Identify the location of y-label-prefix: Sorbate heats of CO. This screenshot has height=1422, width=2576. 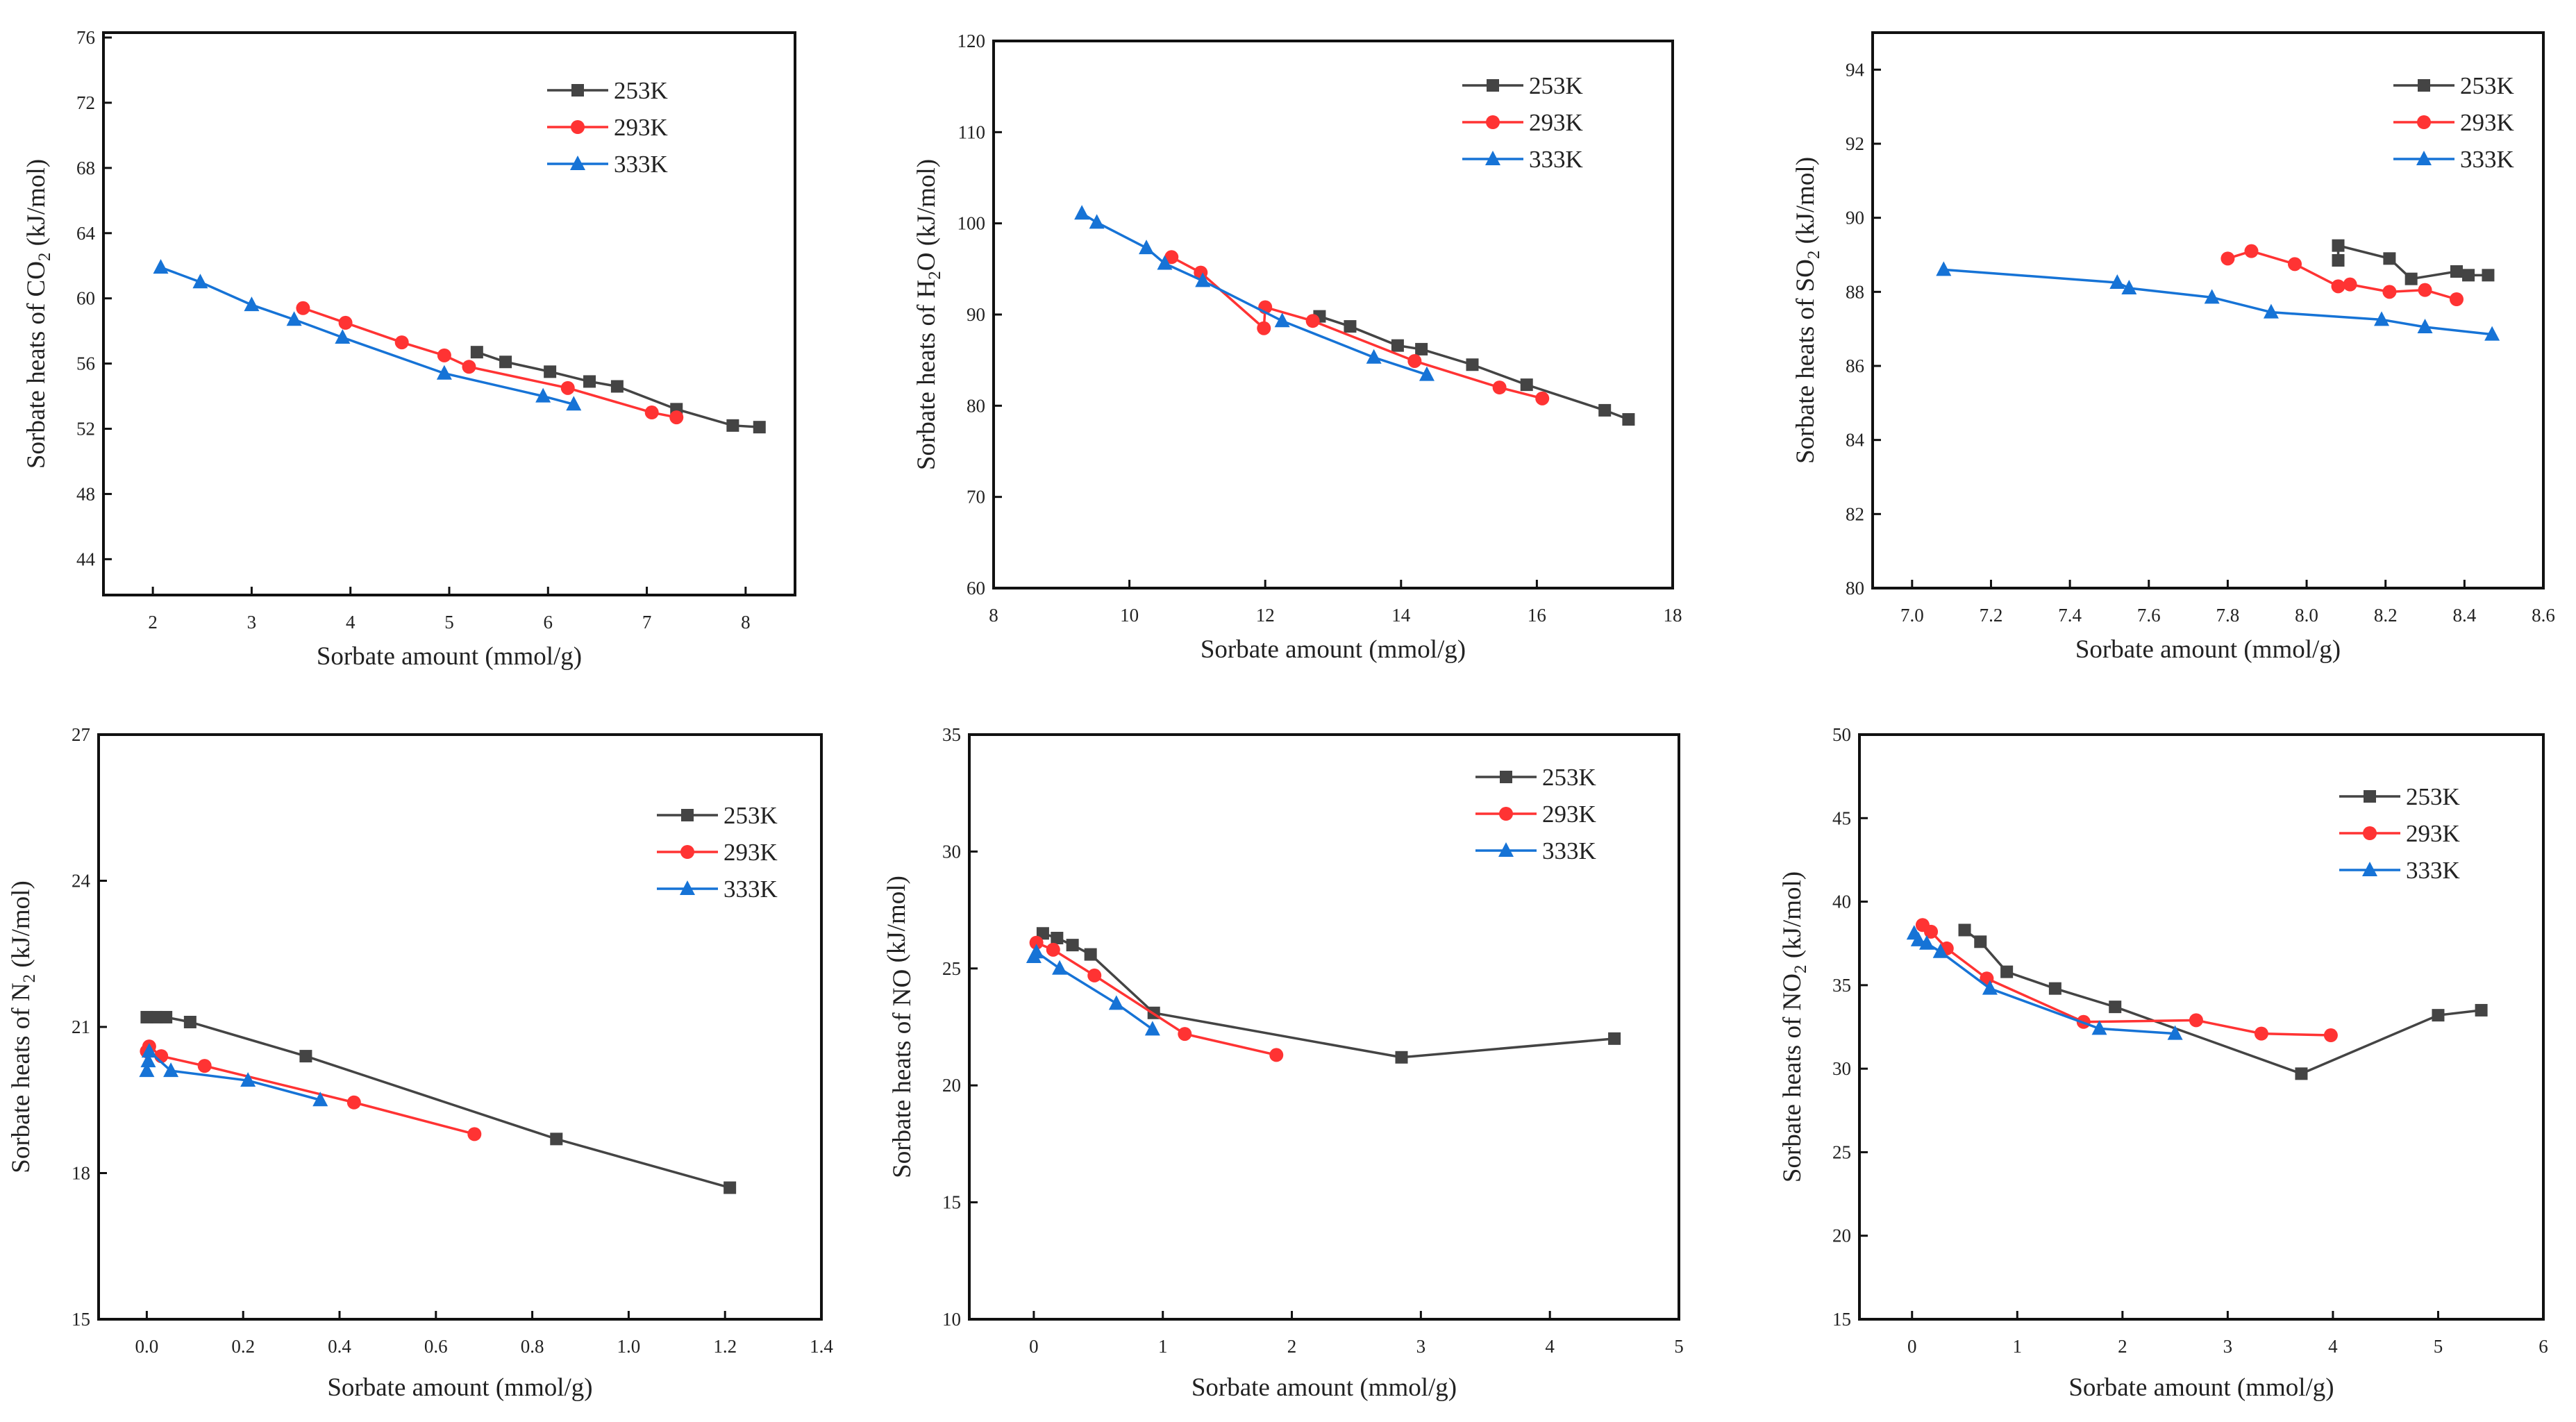
(36, 365).